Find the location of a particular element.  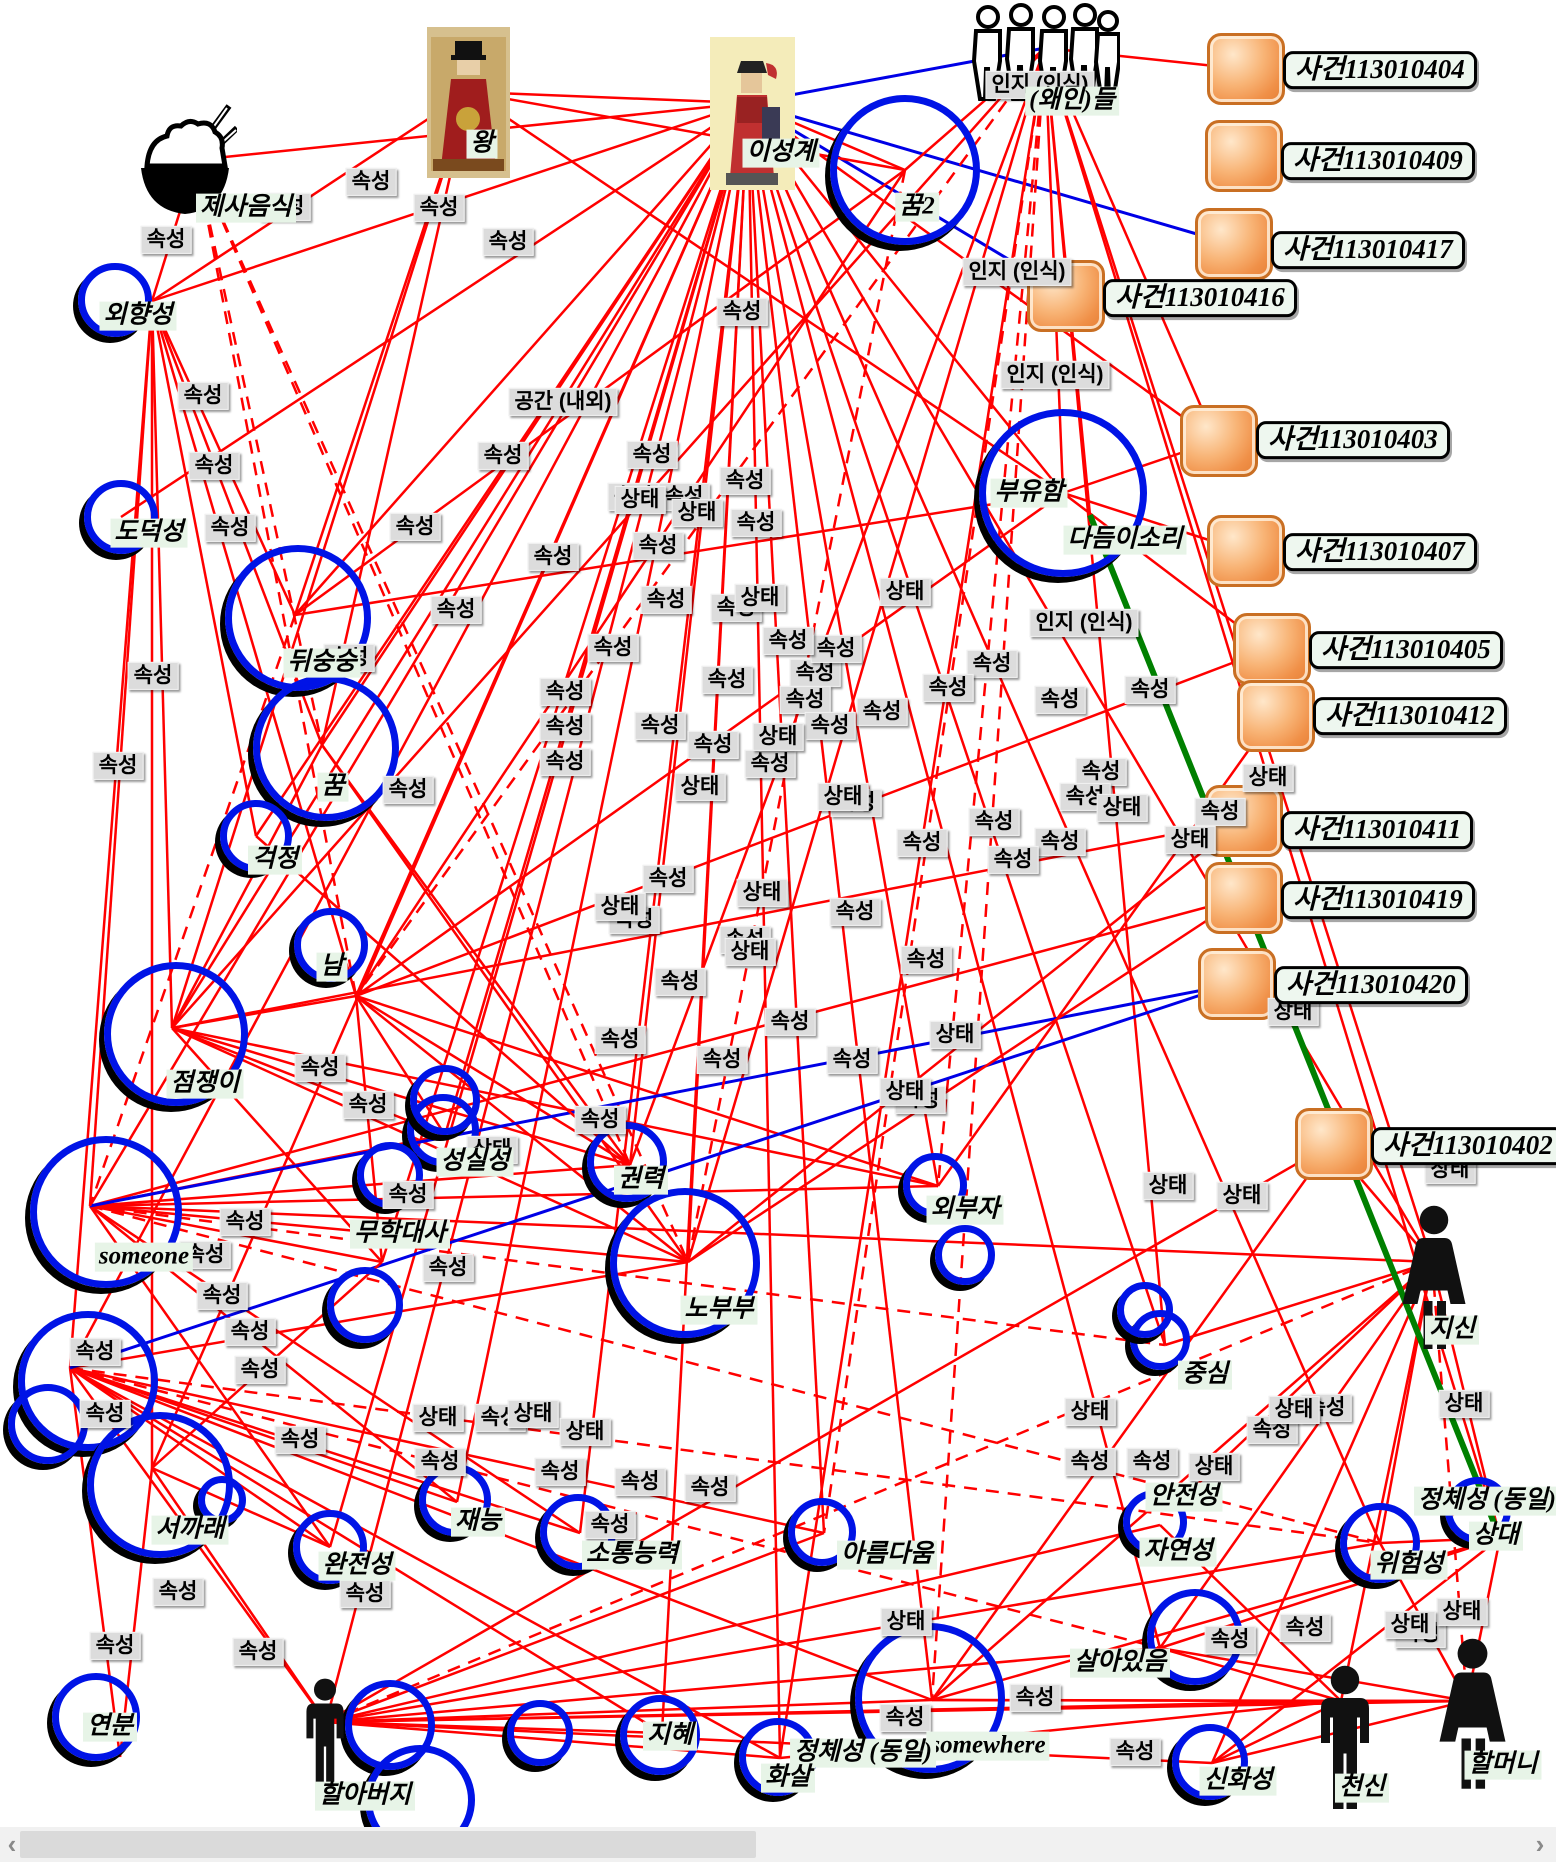

node-d1-circle is located at coordinates (445, 1100).